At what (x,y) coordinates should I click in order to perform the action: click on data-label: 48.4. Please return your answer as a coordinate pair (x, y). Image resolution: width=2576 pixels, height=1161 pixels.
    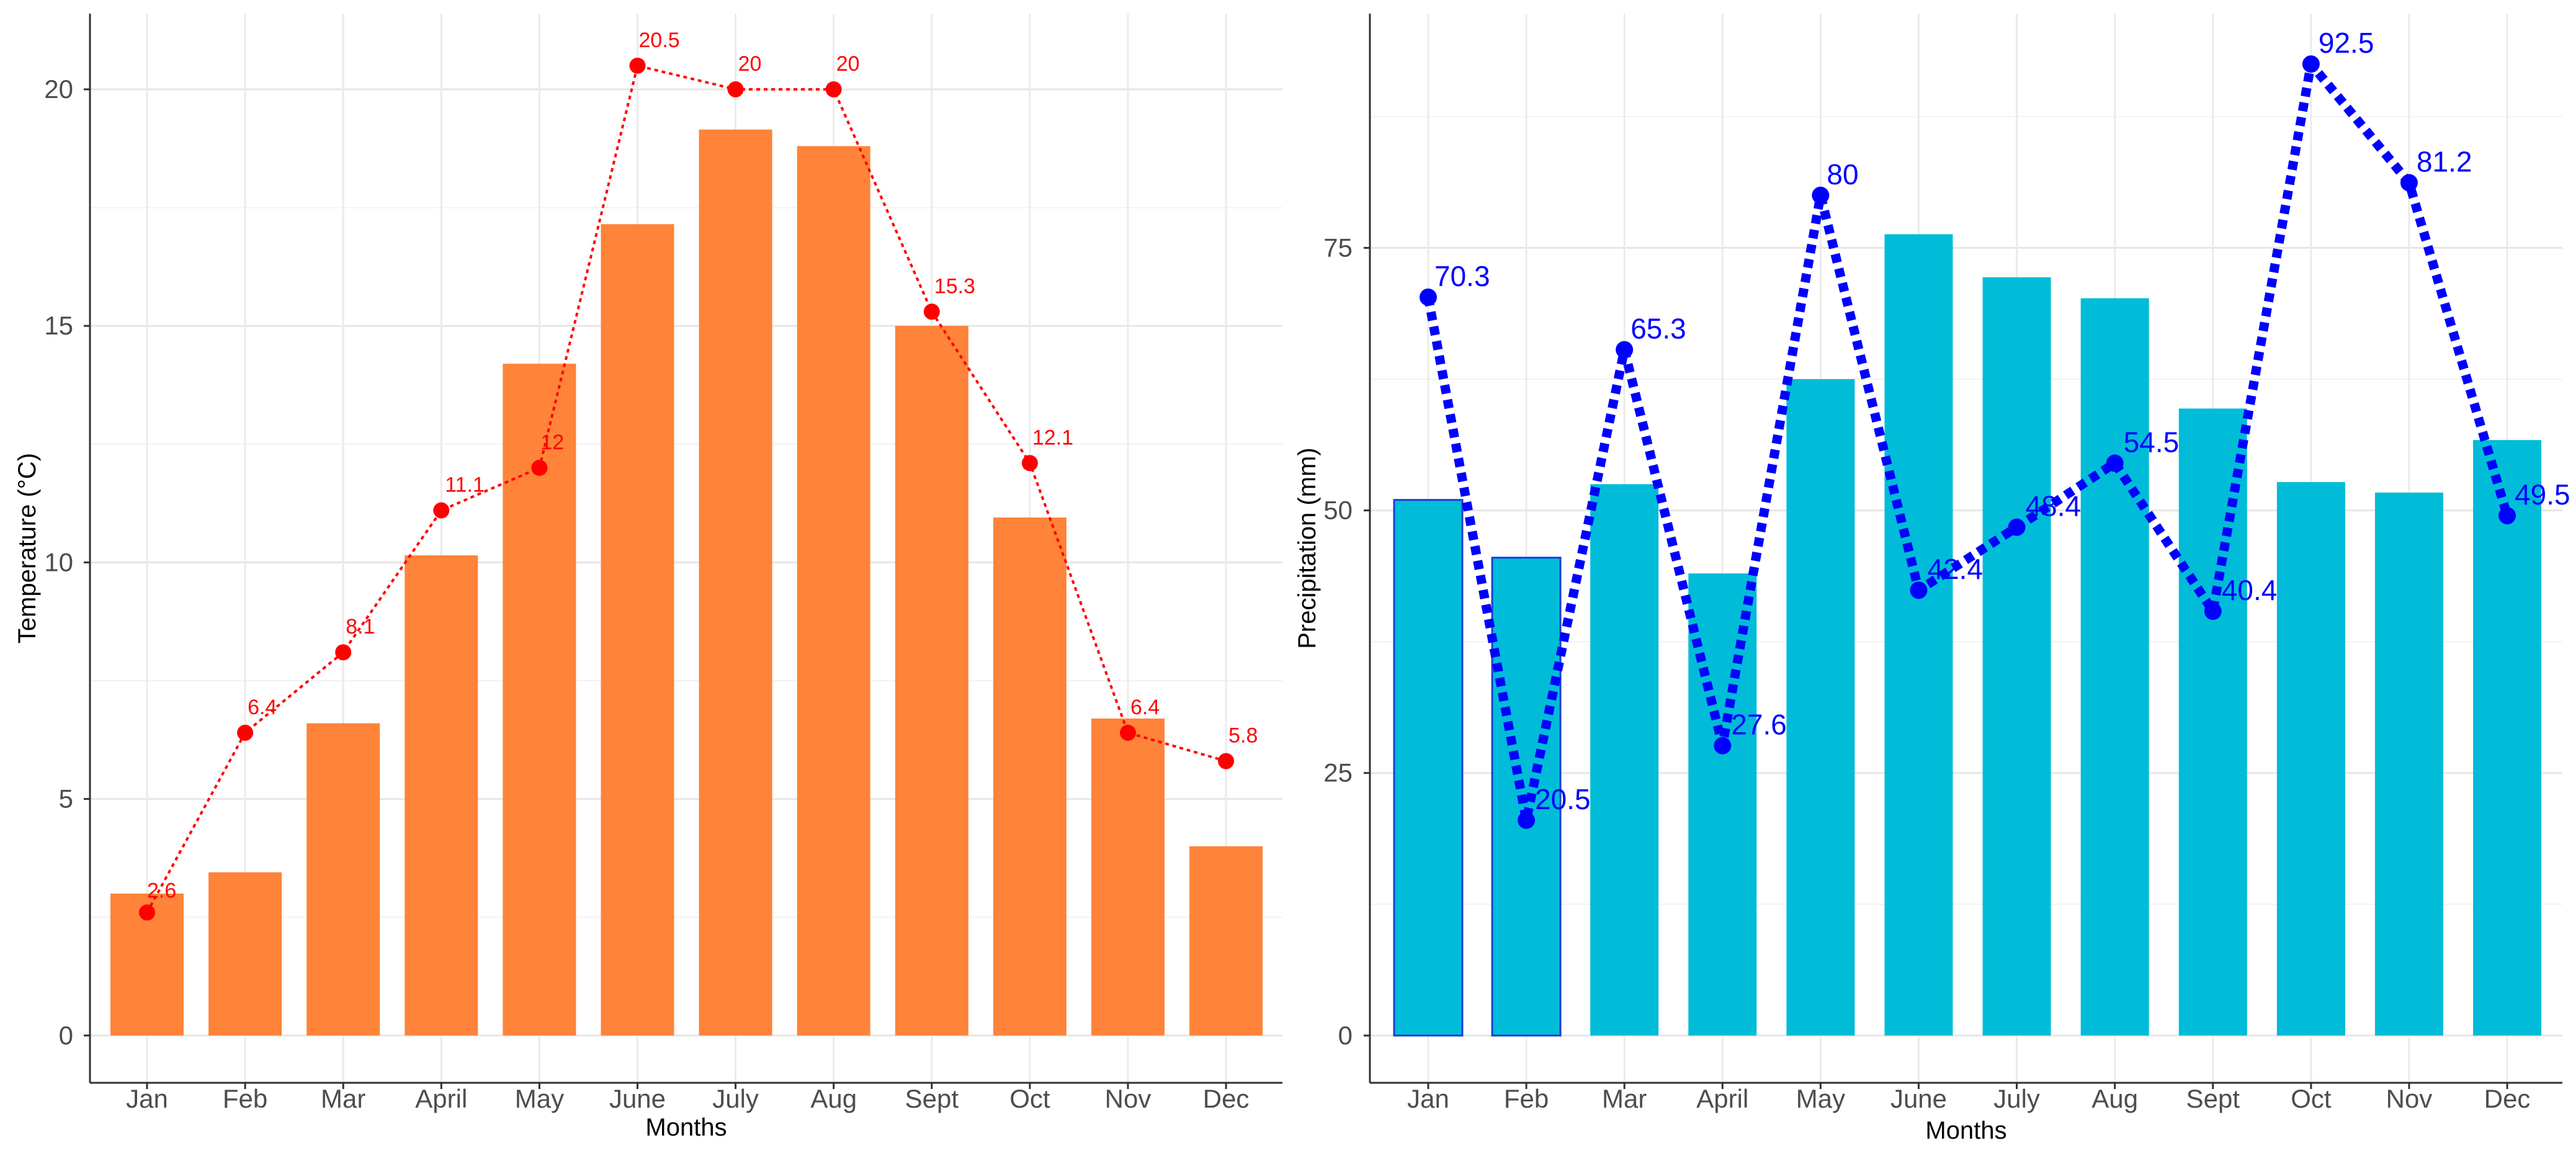
    Looking at the image, I should click on (2054, 506).